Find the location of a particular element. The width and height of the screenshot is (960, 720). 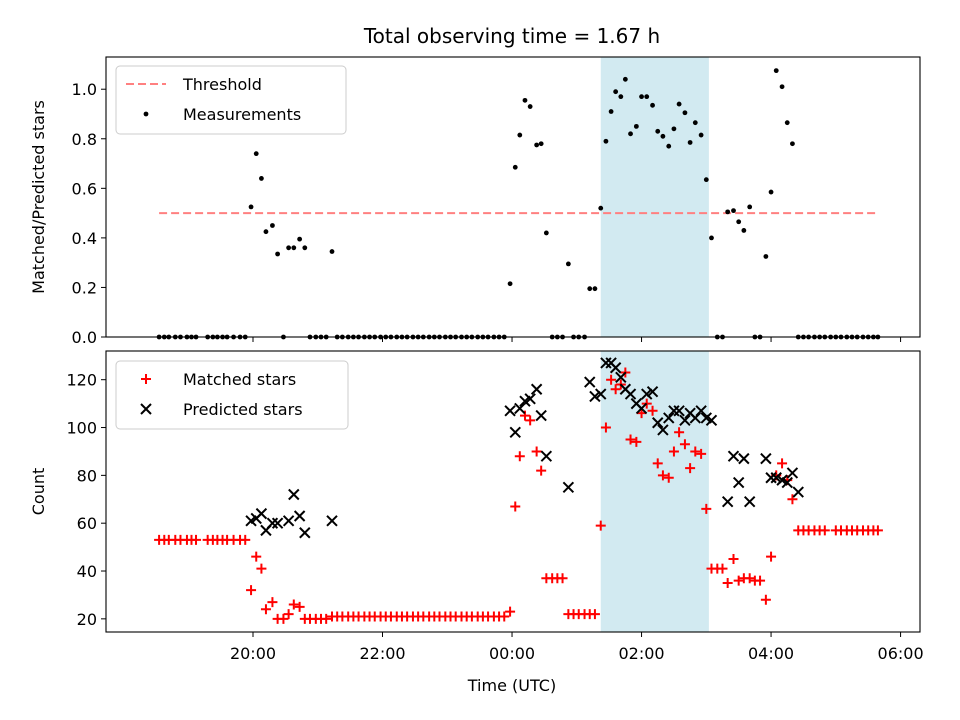

x-tick-label: 20:00 is located at coordinates (253, 653).